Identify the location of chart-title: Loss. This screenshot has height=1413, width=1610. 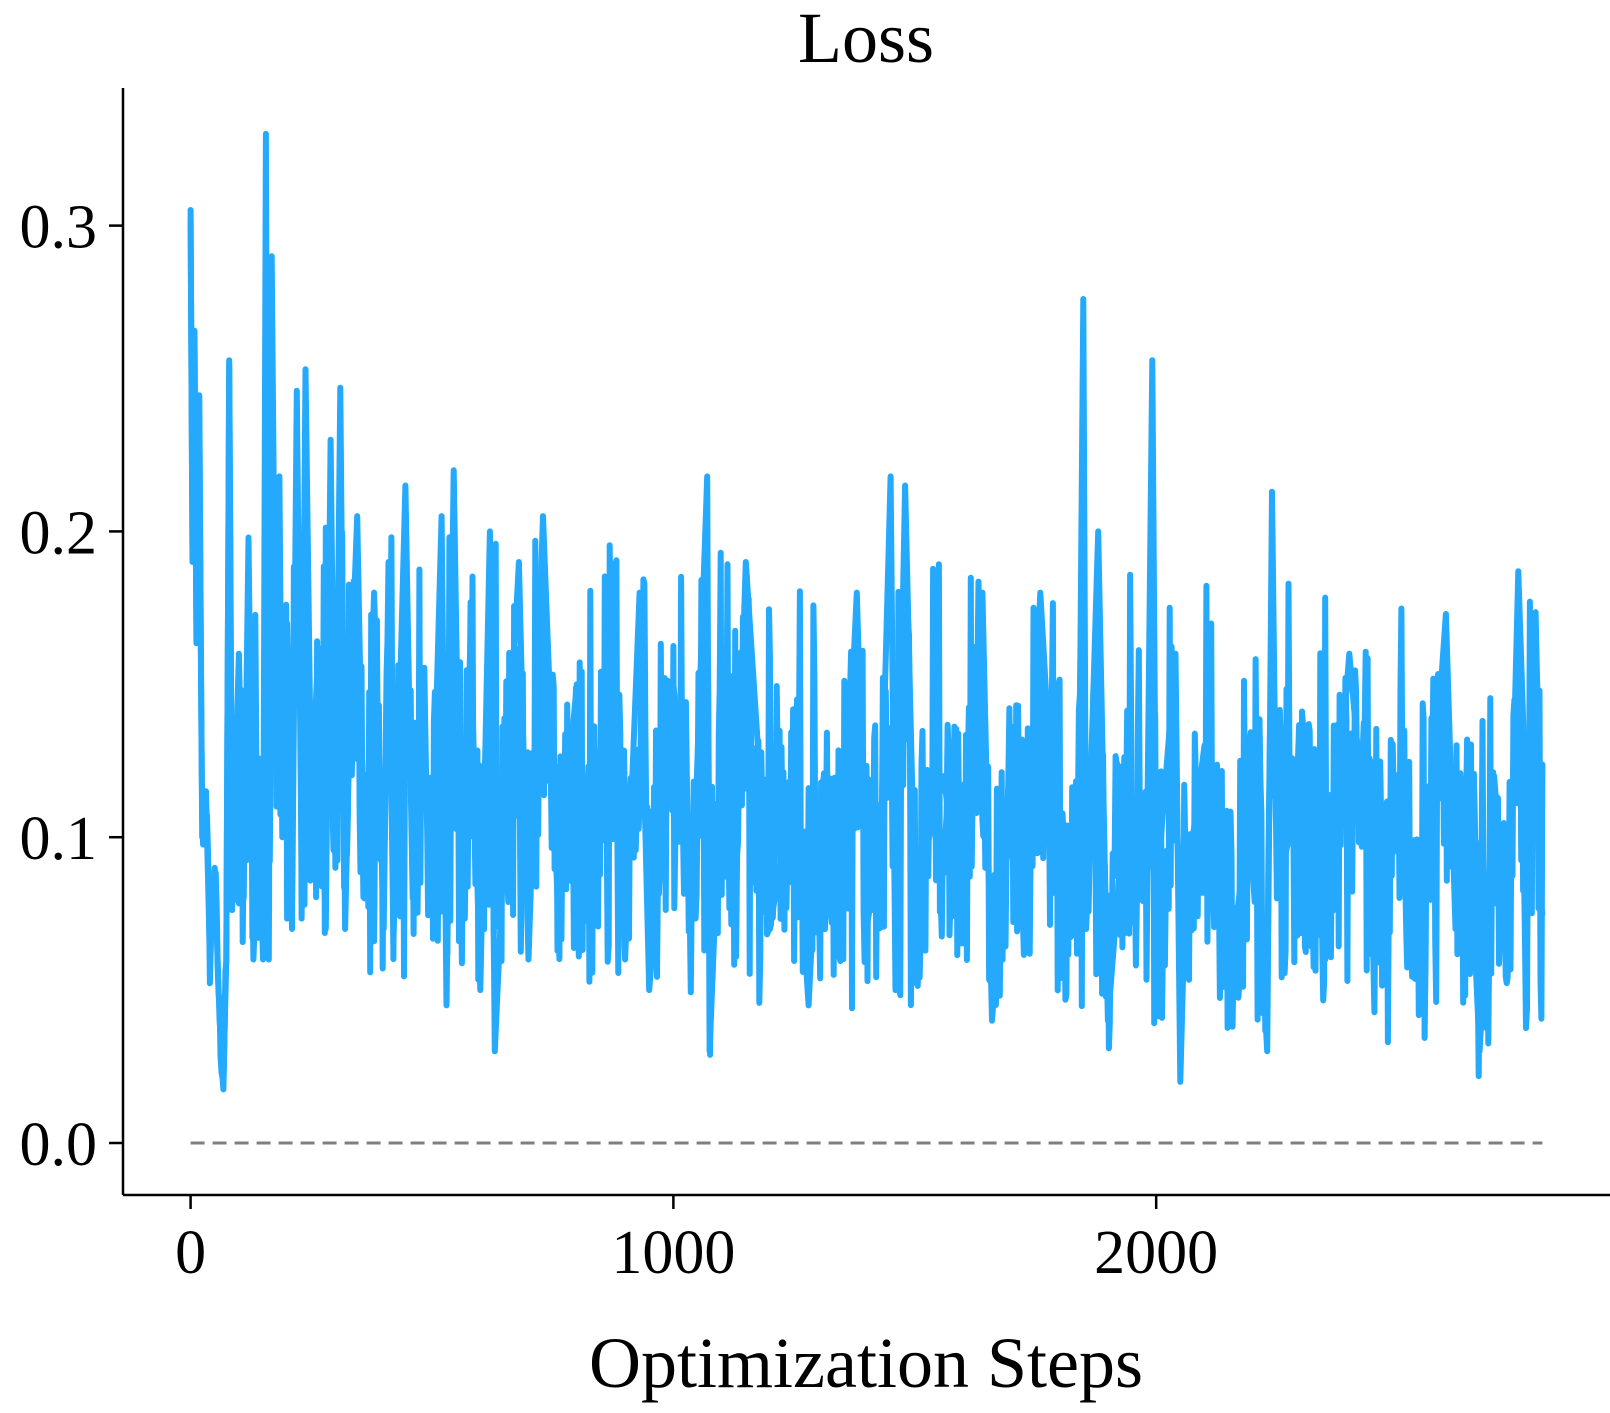
(866, 39).